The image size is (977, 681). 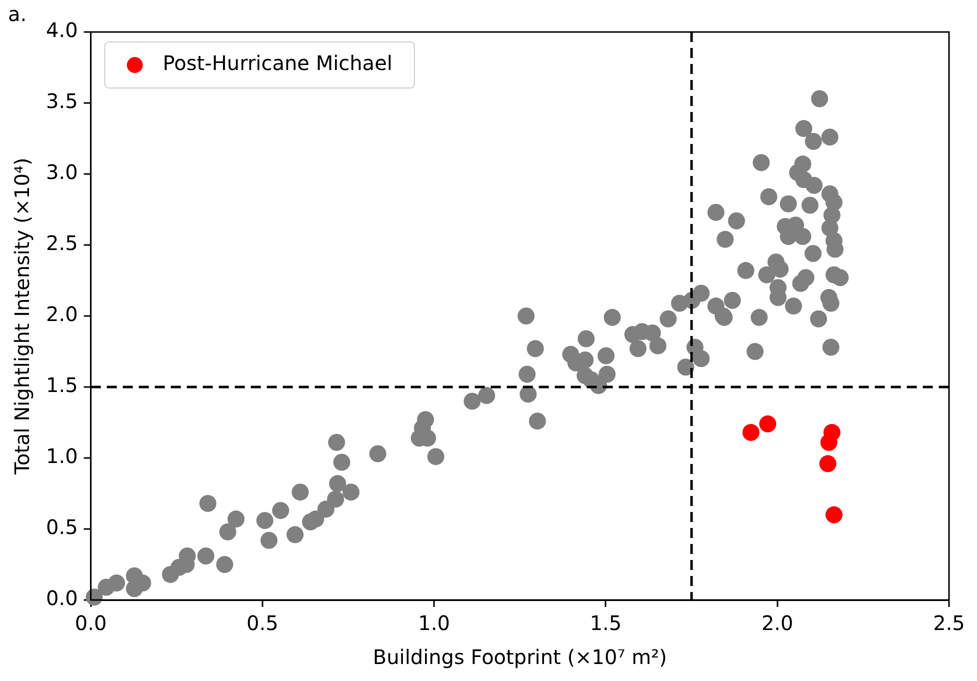 I want to click on x-tick-label: 1.5, so click(x=606, y=623).